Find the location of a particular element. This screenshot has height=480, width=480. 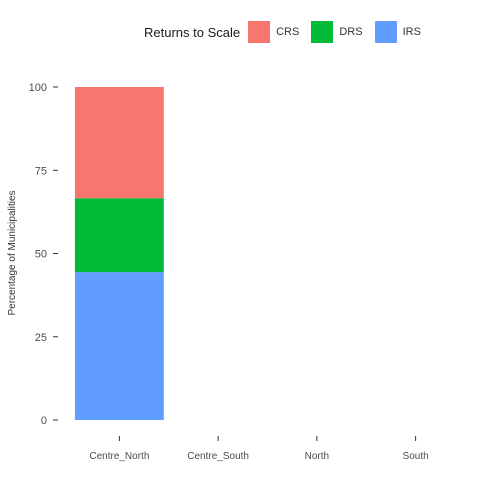

legend-label-crs: CRS is located at coordinates (288, 32).